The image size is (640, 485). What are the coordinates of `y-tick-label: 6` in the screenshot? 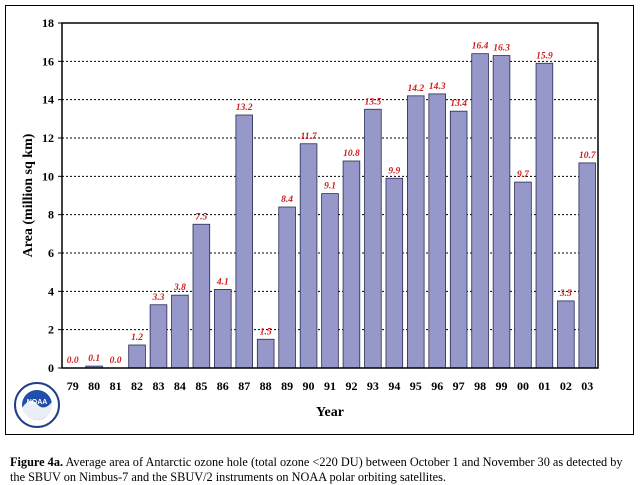 It's located at (51, 253).